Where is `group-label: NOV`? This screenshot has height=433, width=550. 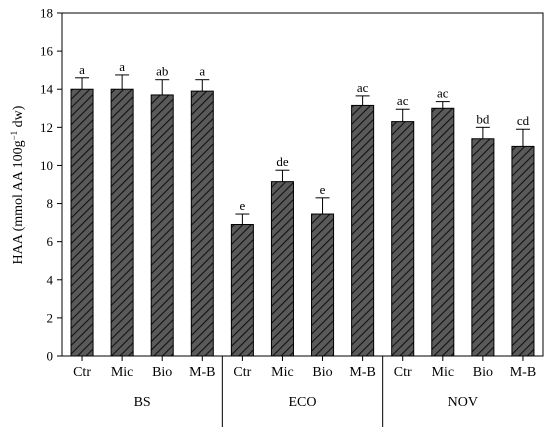
group-label: NOV is located at coordinates (463, 402).